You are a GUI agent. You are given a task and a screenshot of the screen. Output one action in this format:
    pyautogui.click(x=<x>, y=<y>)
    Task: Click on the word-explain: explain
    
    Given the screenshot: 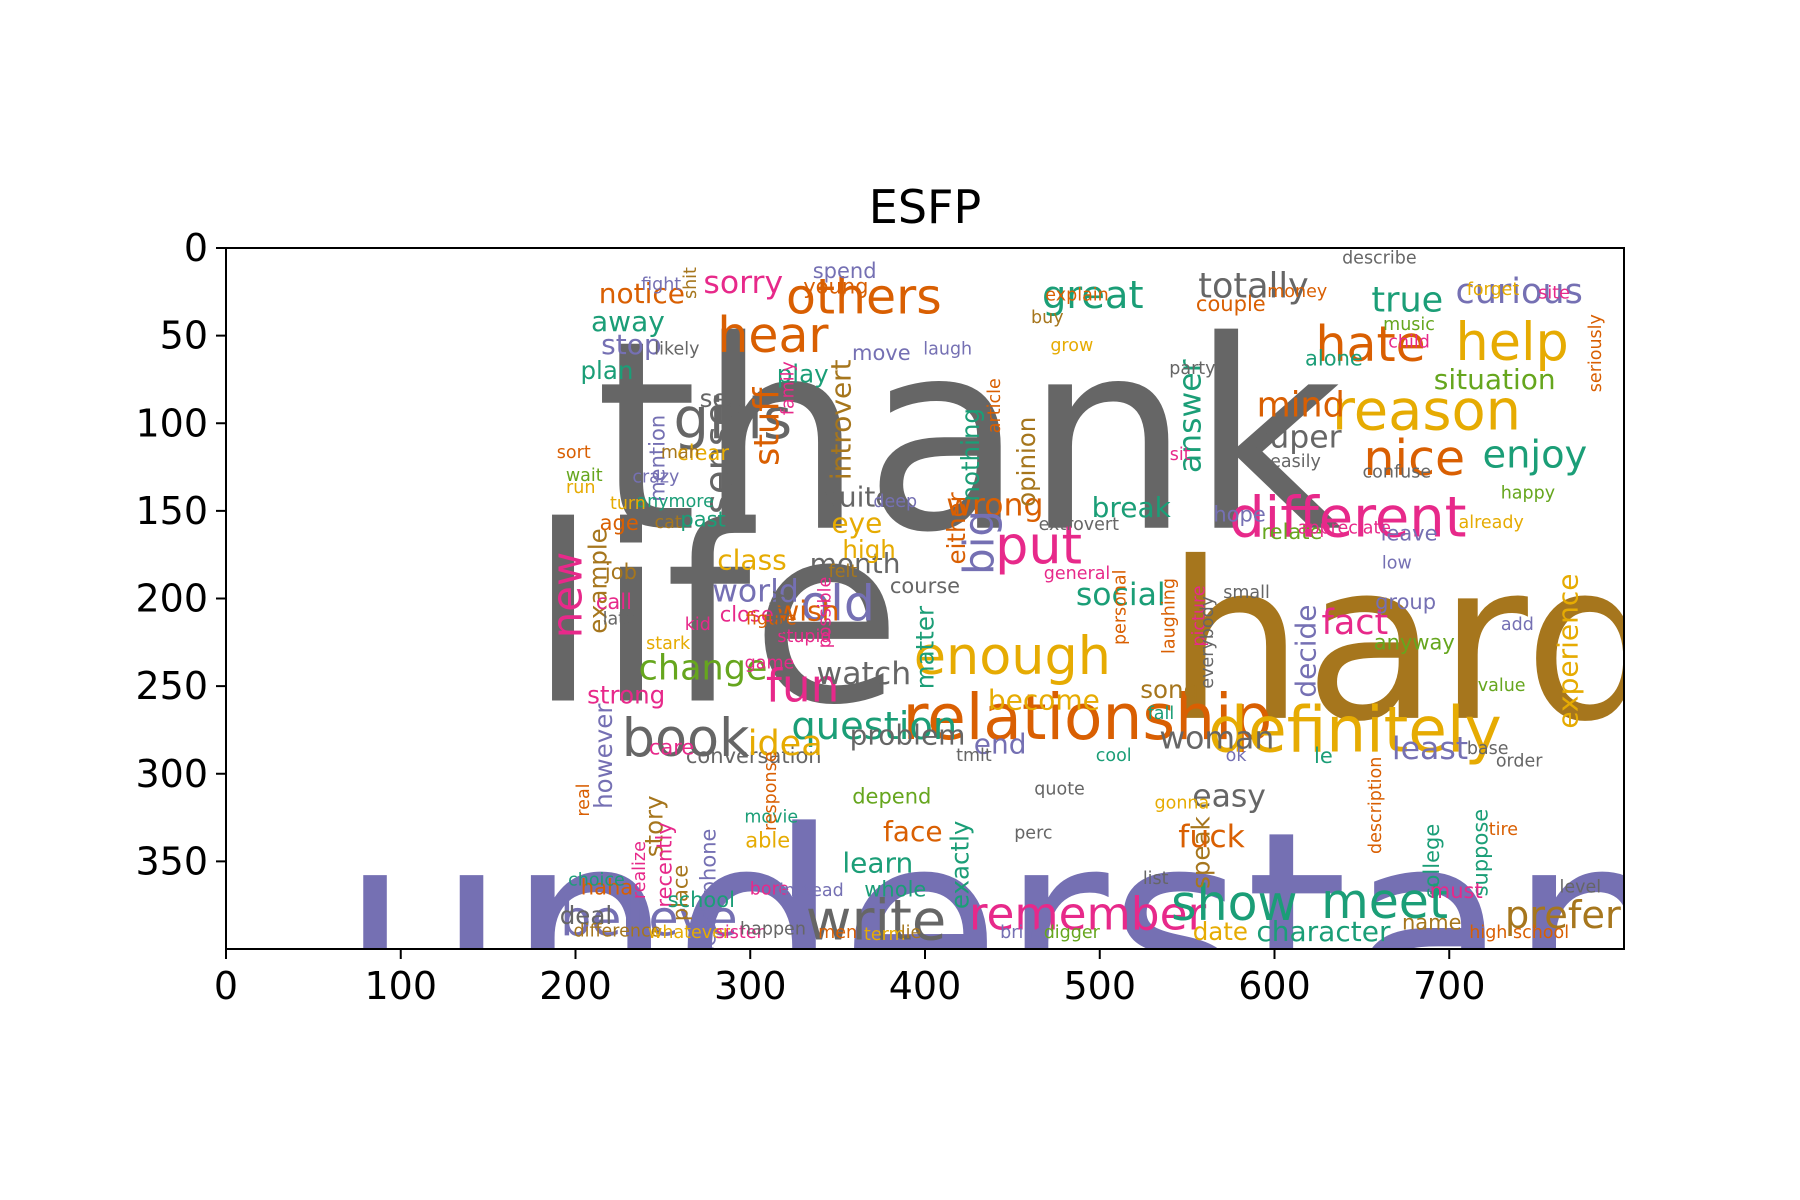 What is the action you would take?
    pyautogui.click(x=1076, y=295)
    